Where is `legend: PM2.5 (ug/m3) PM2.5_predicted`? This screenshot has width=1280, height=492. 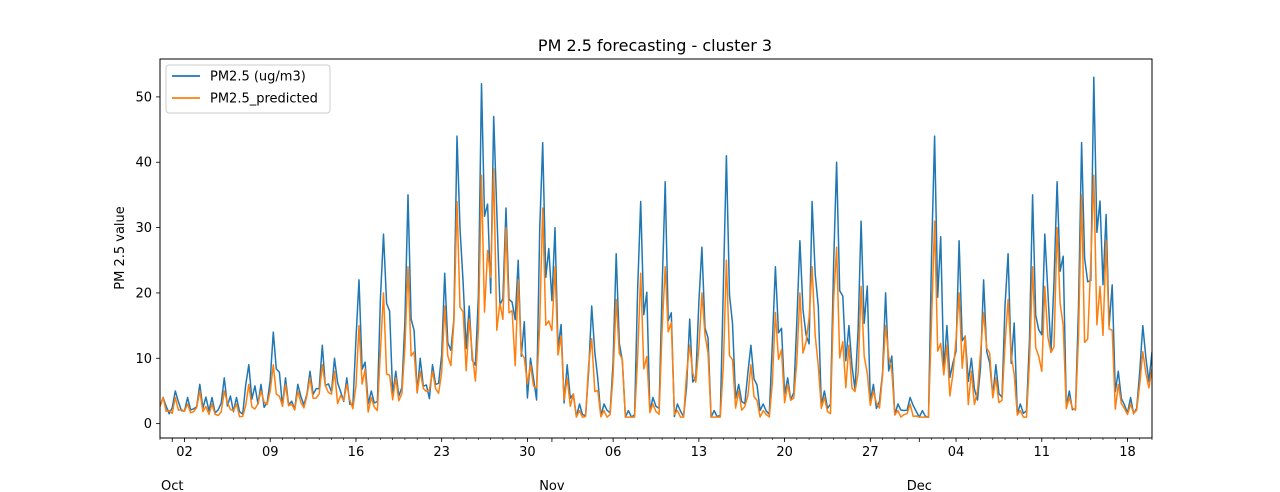
legend: PM2.5 (ug/m3) PM2.5_predicted is located at coordinates (248, 89).